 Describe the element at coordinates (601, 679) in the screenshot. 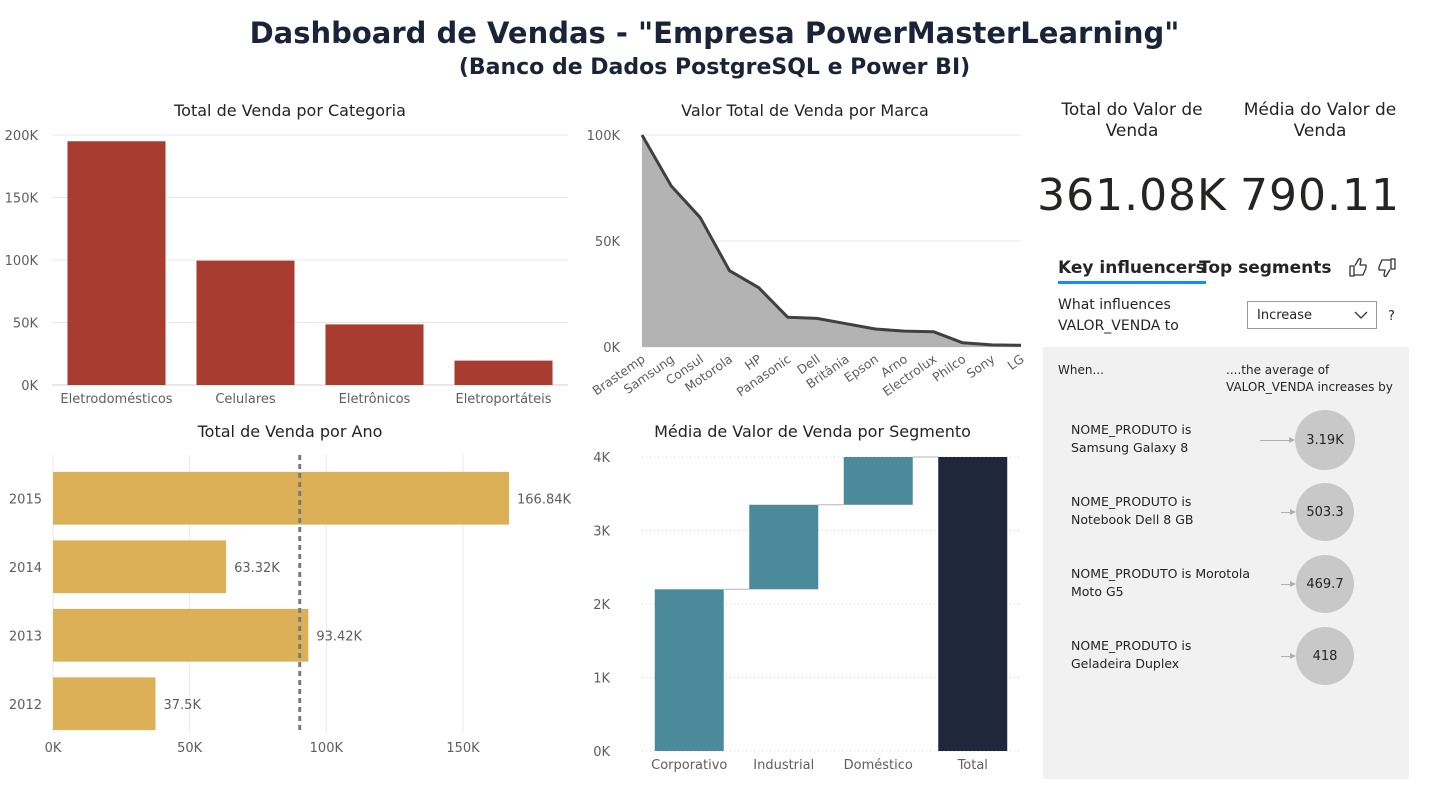

I see `y-tick-label: 1K` at that location.